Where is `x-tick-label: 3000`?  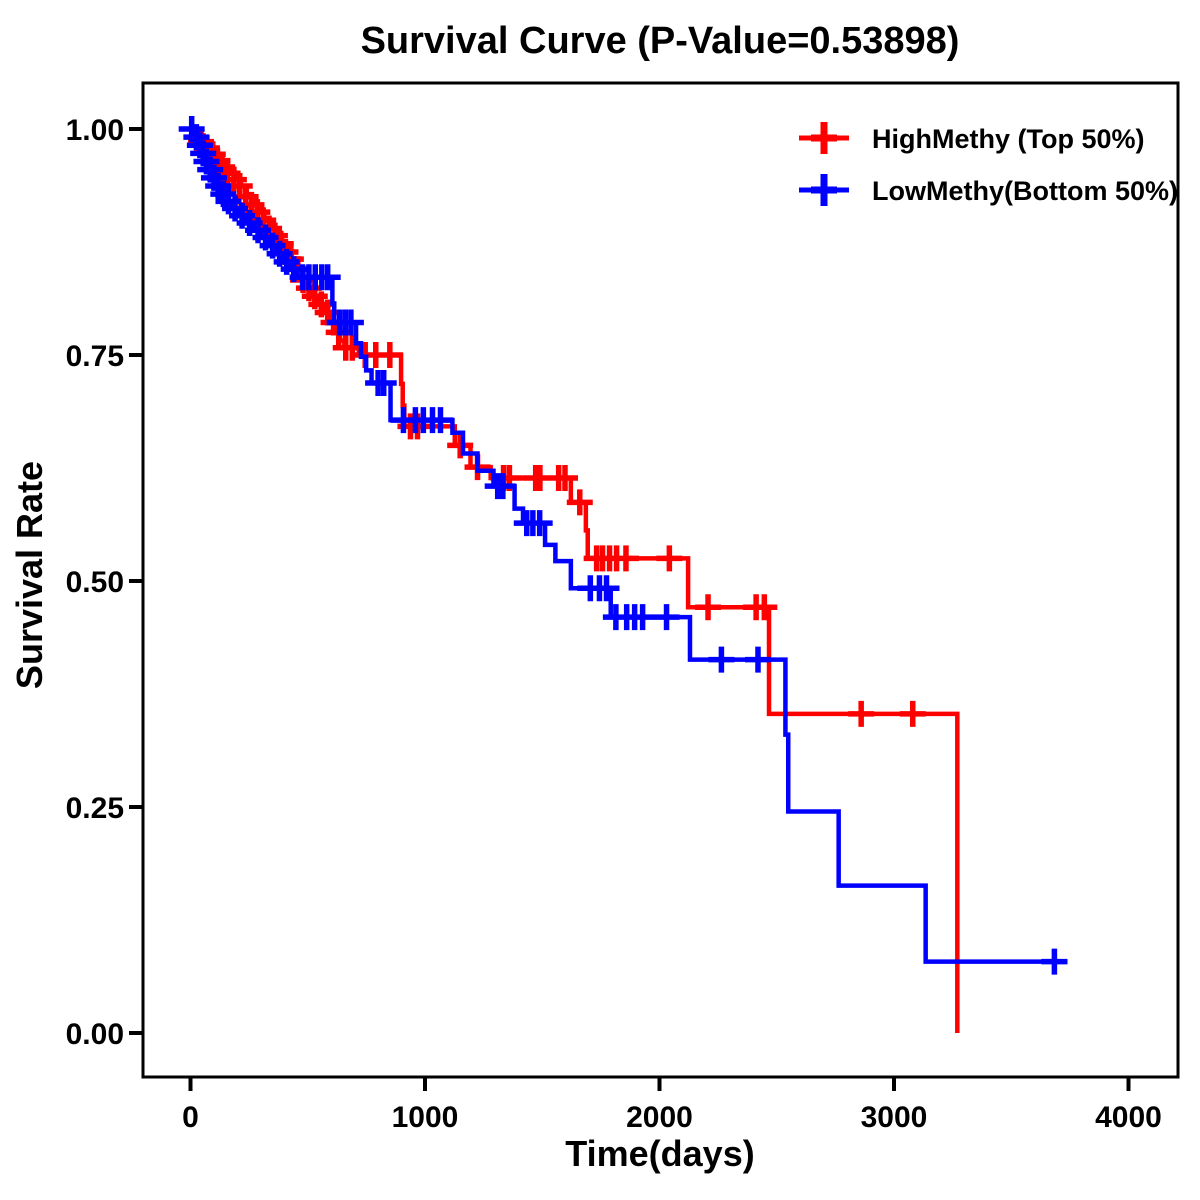 x-tick-label: 3000 is located at coordinates (894, 1117).